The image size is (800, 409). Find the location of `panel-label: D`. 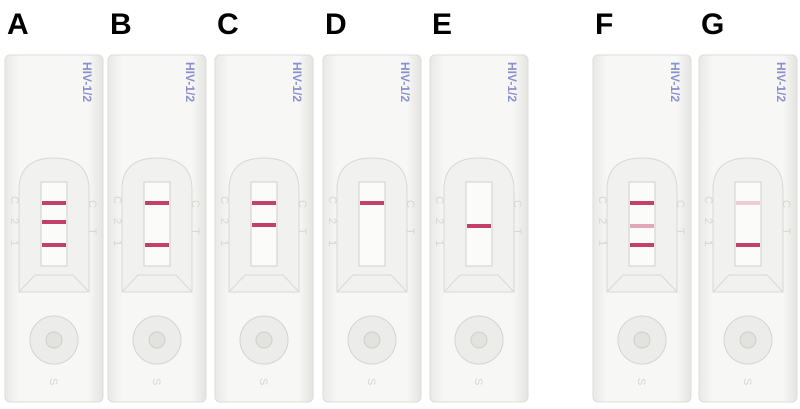

panel-label: D is located at coordinates (336, 24).